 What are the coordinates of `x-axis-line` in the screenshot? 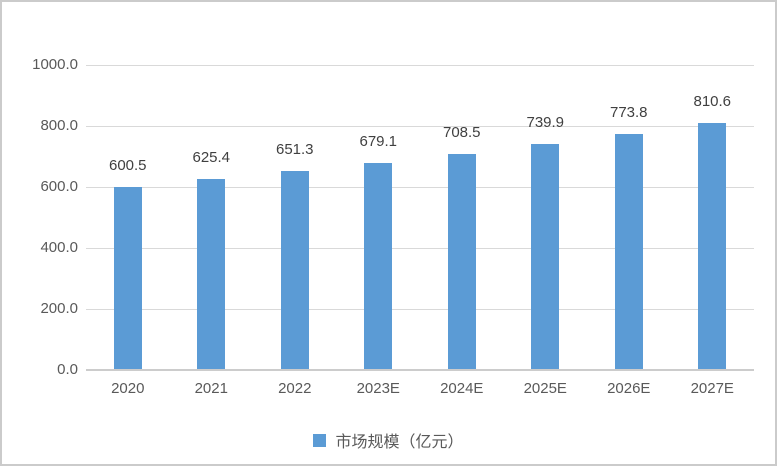 It's located at (420, 370).